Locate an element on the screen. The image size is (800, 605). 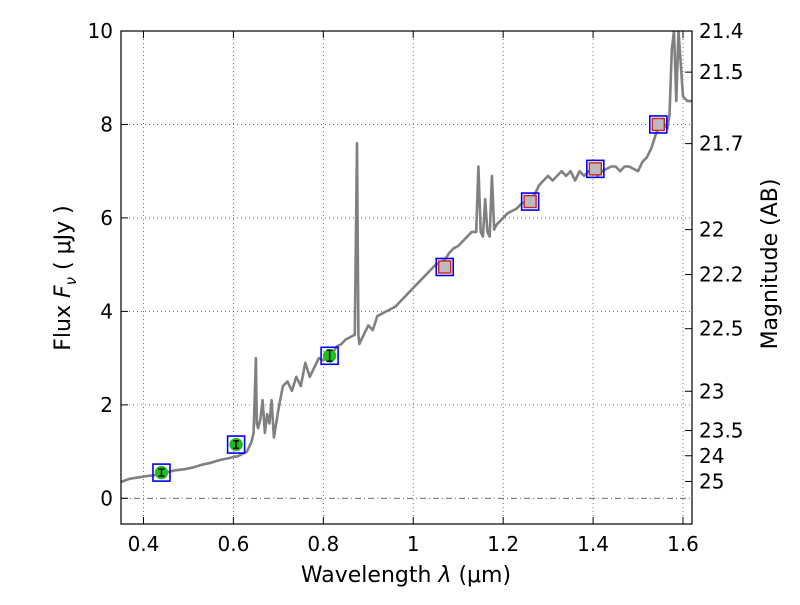
x-tick-label: 1 is located at coordinates (413, 544).